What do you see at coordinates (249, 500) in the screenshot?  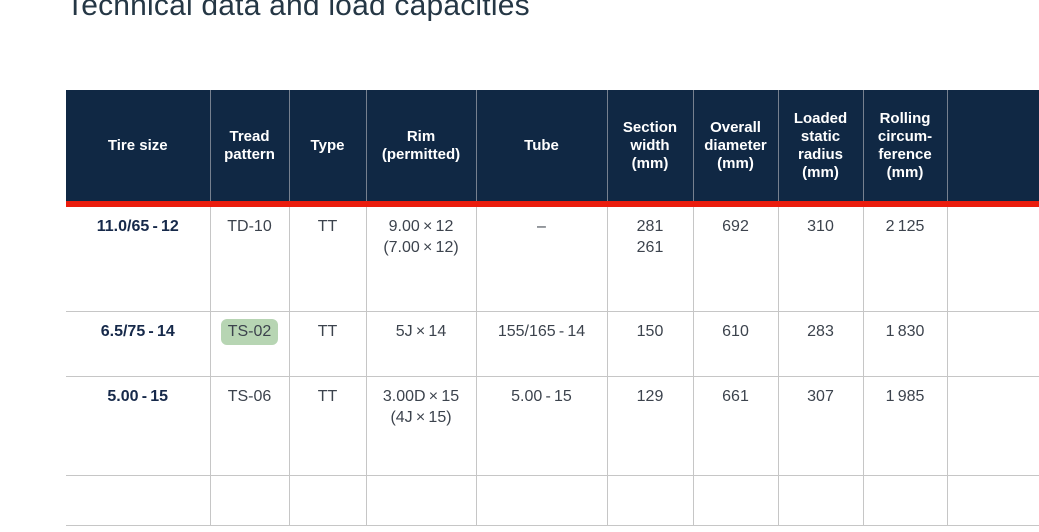 I see `cell-tread-pattern` at bounding box center [249, 500].